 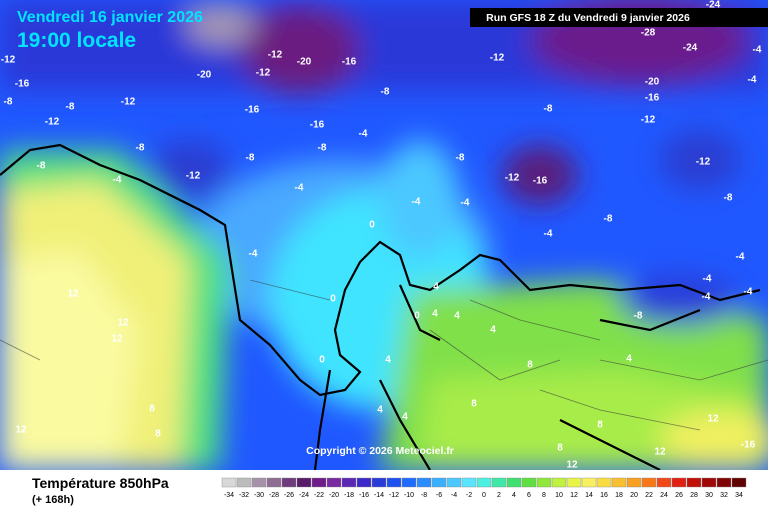 What do you see at coordinates (394, 495) in the screenshot?
I see `scale-label: -12` at bounding box center [394, 495].